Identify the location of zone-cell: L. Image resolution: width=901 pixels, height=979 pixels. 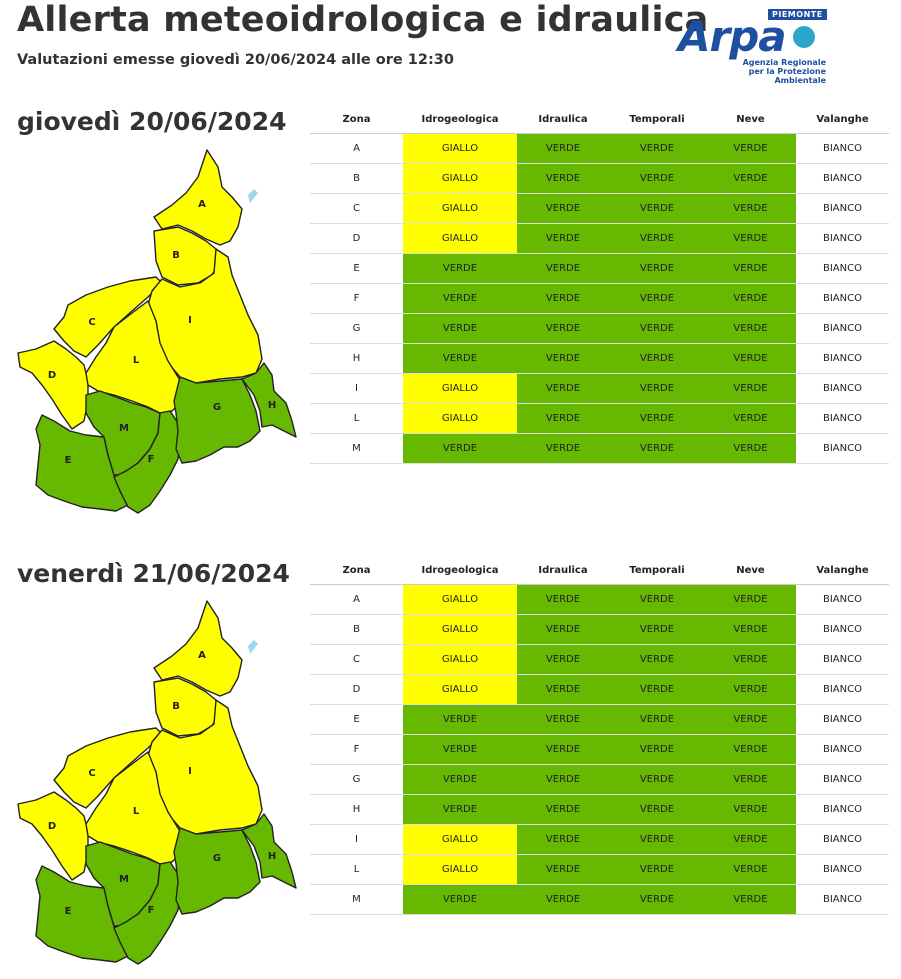
(356, 418).